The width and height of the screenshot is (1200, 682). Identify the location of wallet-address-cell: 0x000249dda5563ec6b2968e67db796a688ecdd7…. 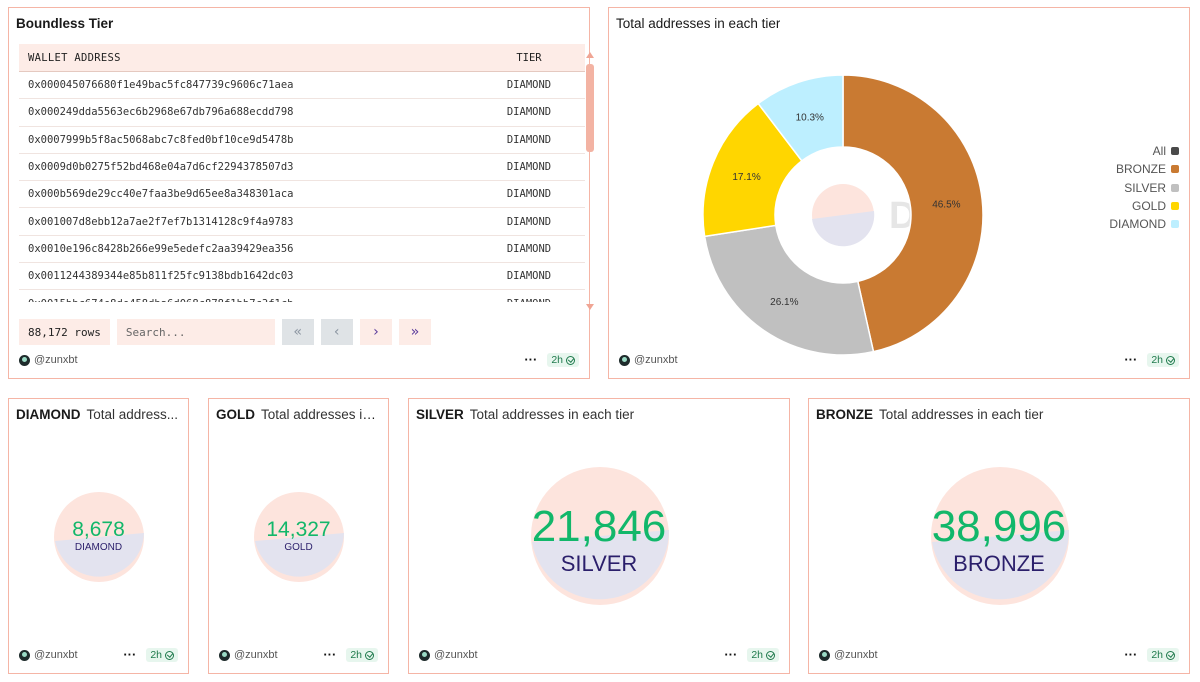
(161, 112).